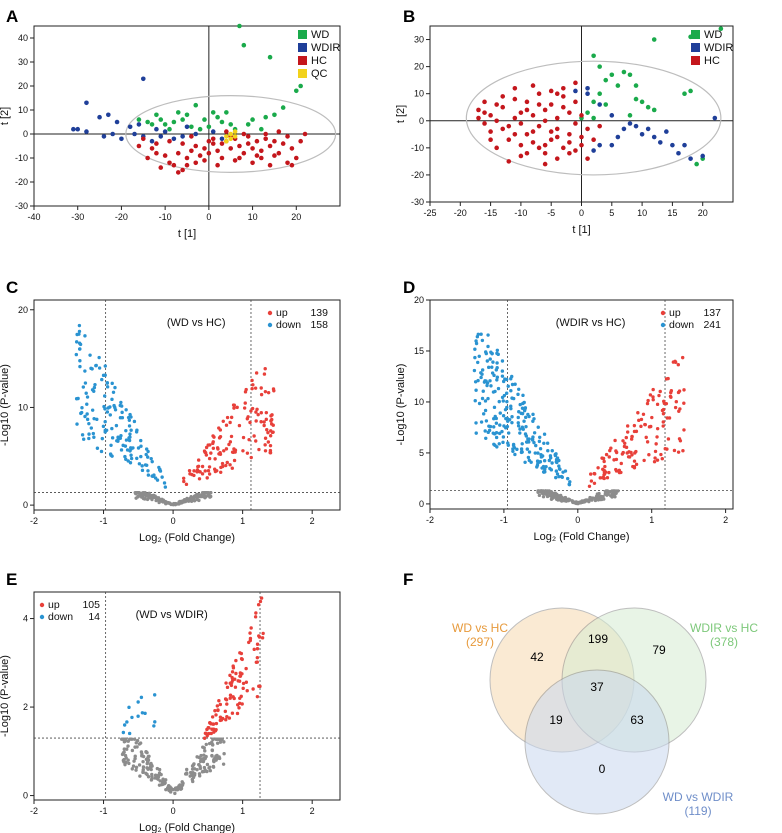 The height and width of the screenshot is (833, 782). Describe the element at coordinates (33, 217) in the screenshot. I see `x-tick-label: -40` at that location.